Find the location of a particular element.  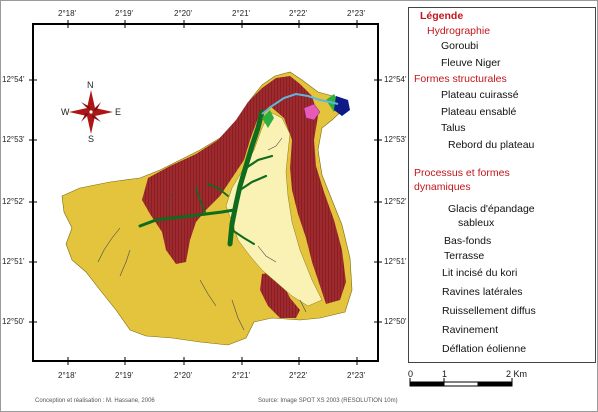

lon-bottom-label: 2°23' is located at coordinates (356, 375).